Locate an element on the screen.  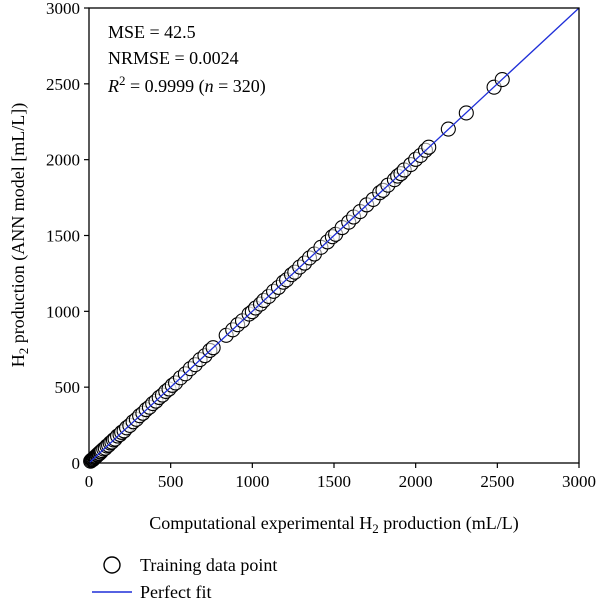
x-tick-label: 2000 is located at coordinates (416, 481).